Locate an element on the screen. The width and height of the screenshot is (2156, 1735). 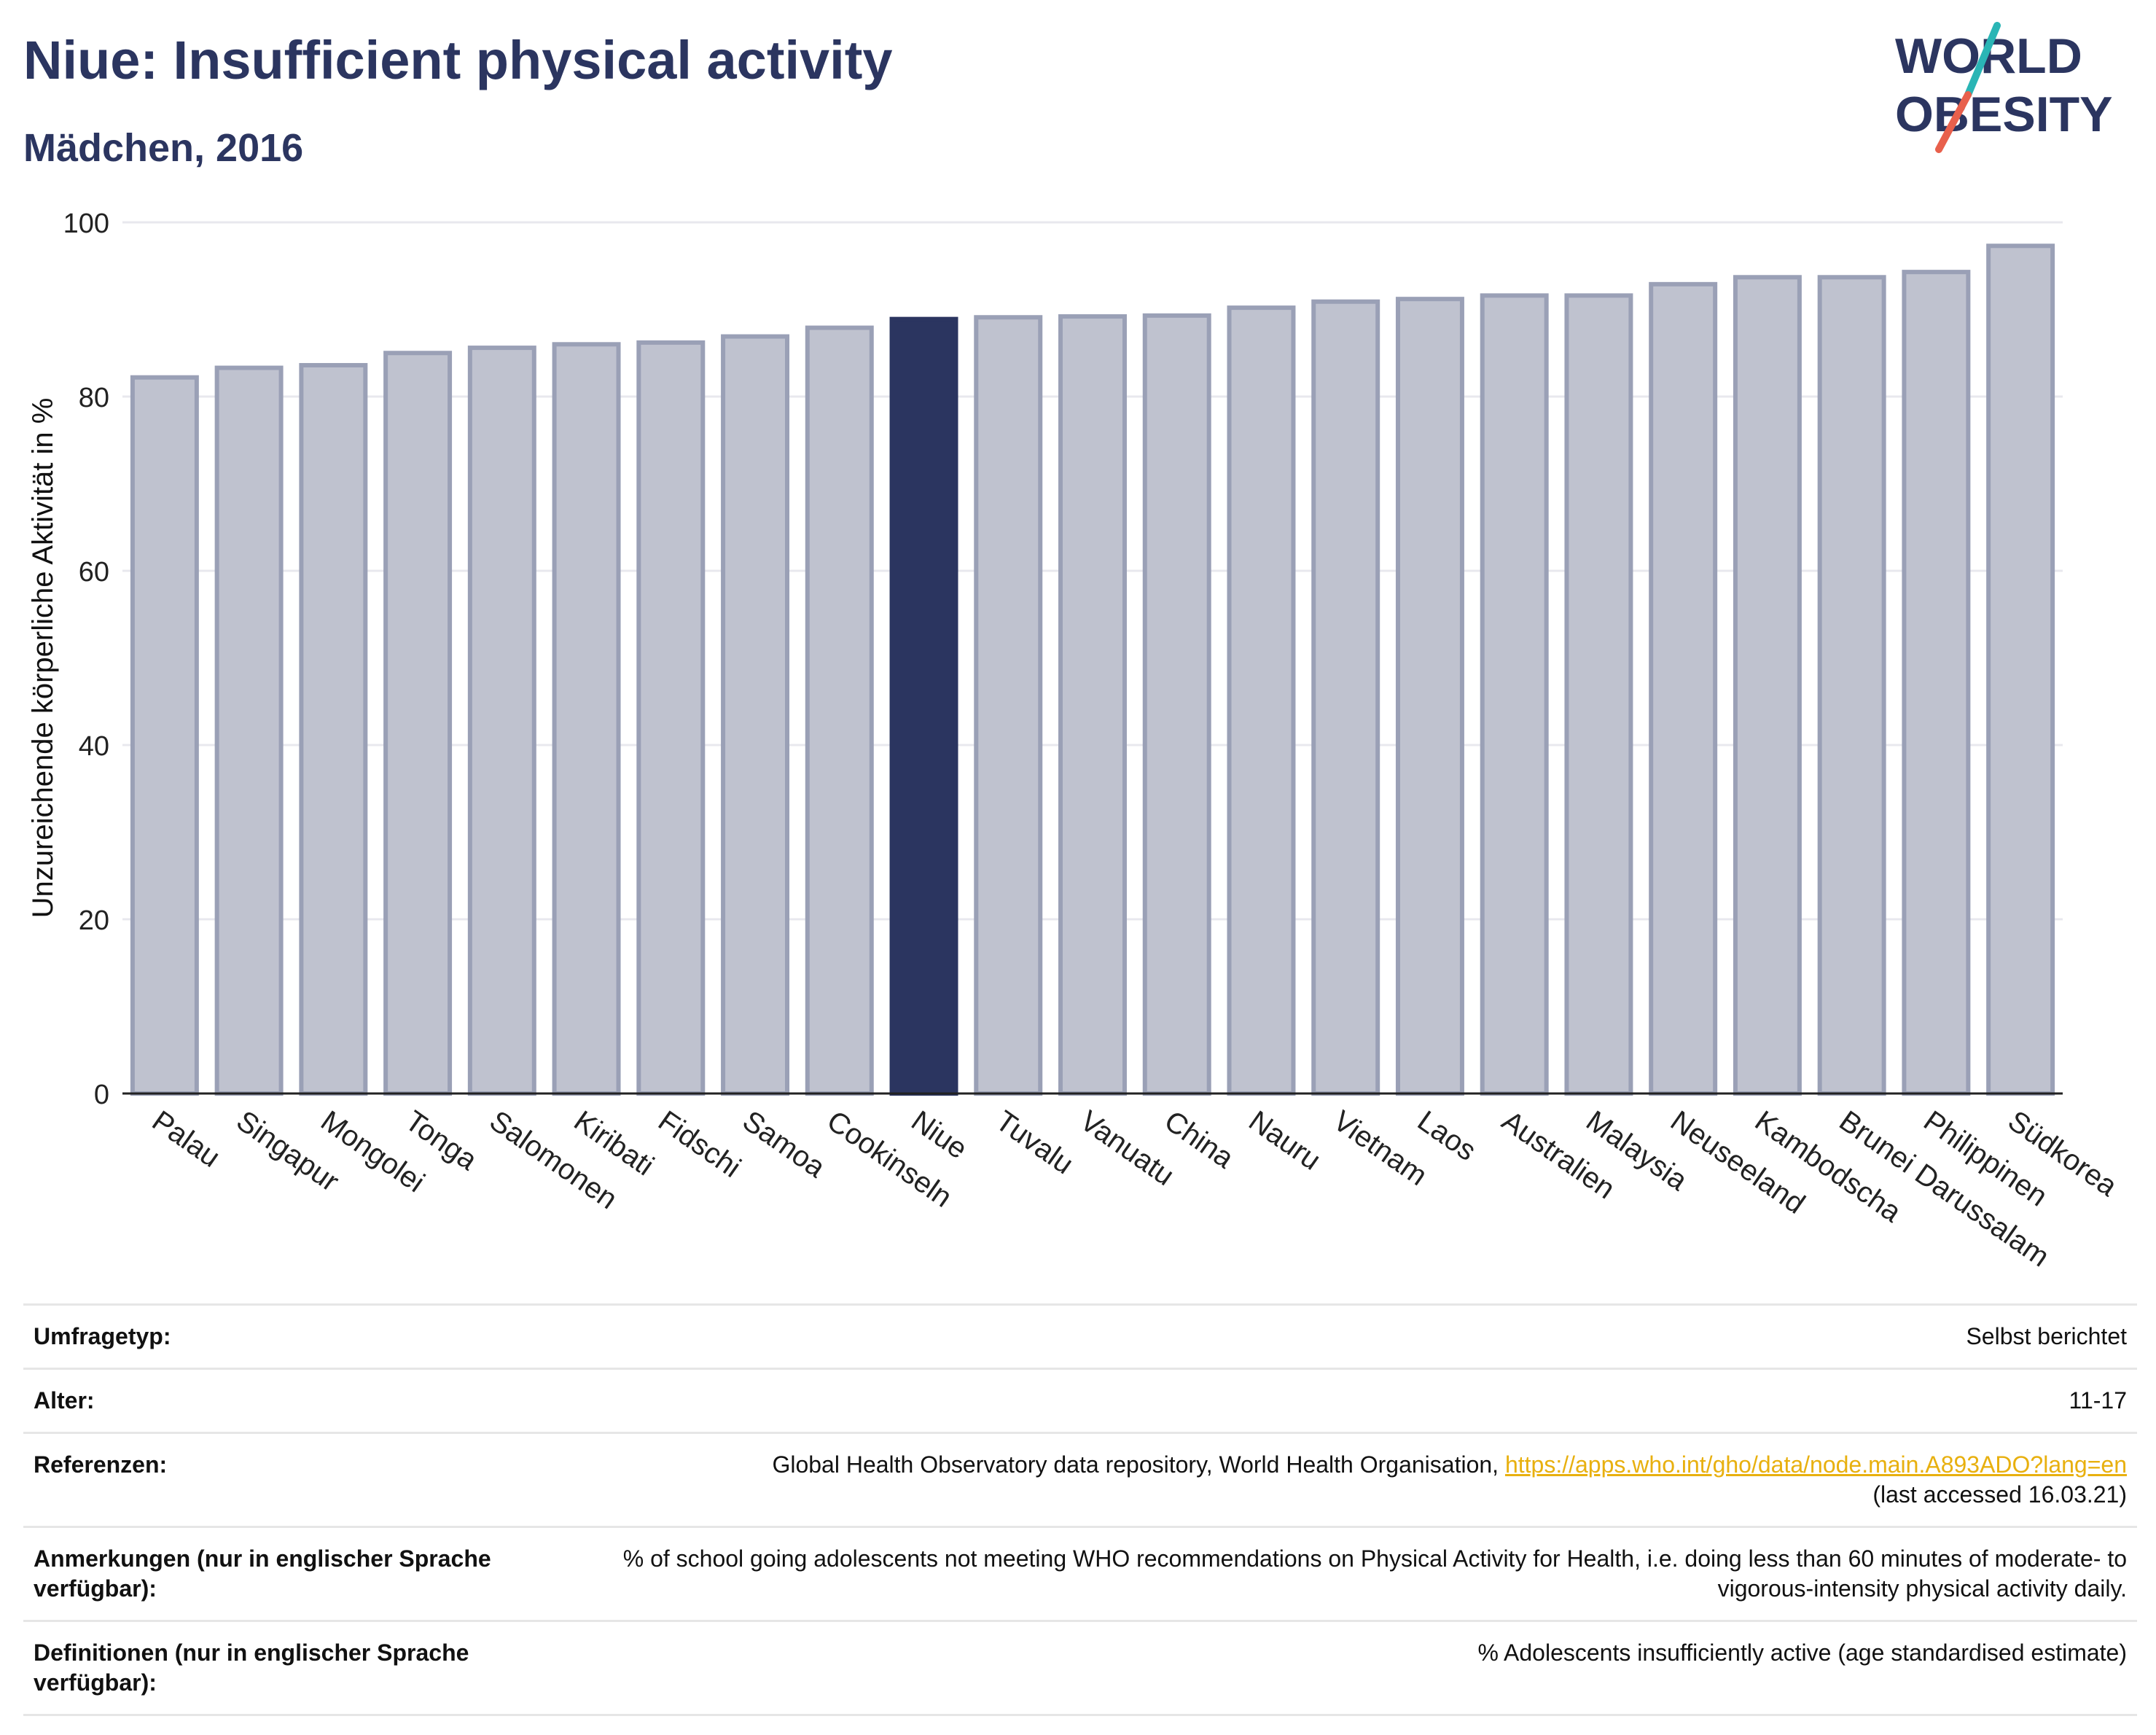
bar-neuseeland is located at coordinates (1684, 688).